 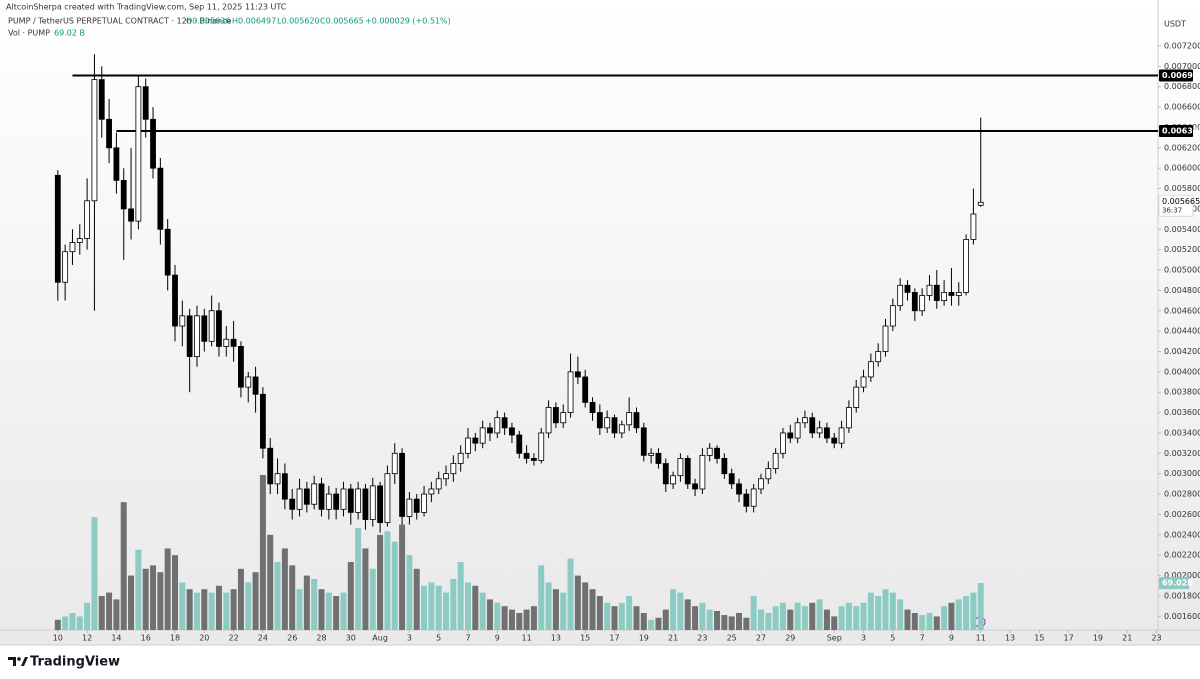 I want to click on x-tick-label: 13, so click(x=1010, y=638).